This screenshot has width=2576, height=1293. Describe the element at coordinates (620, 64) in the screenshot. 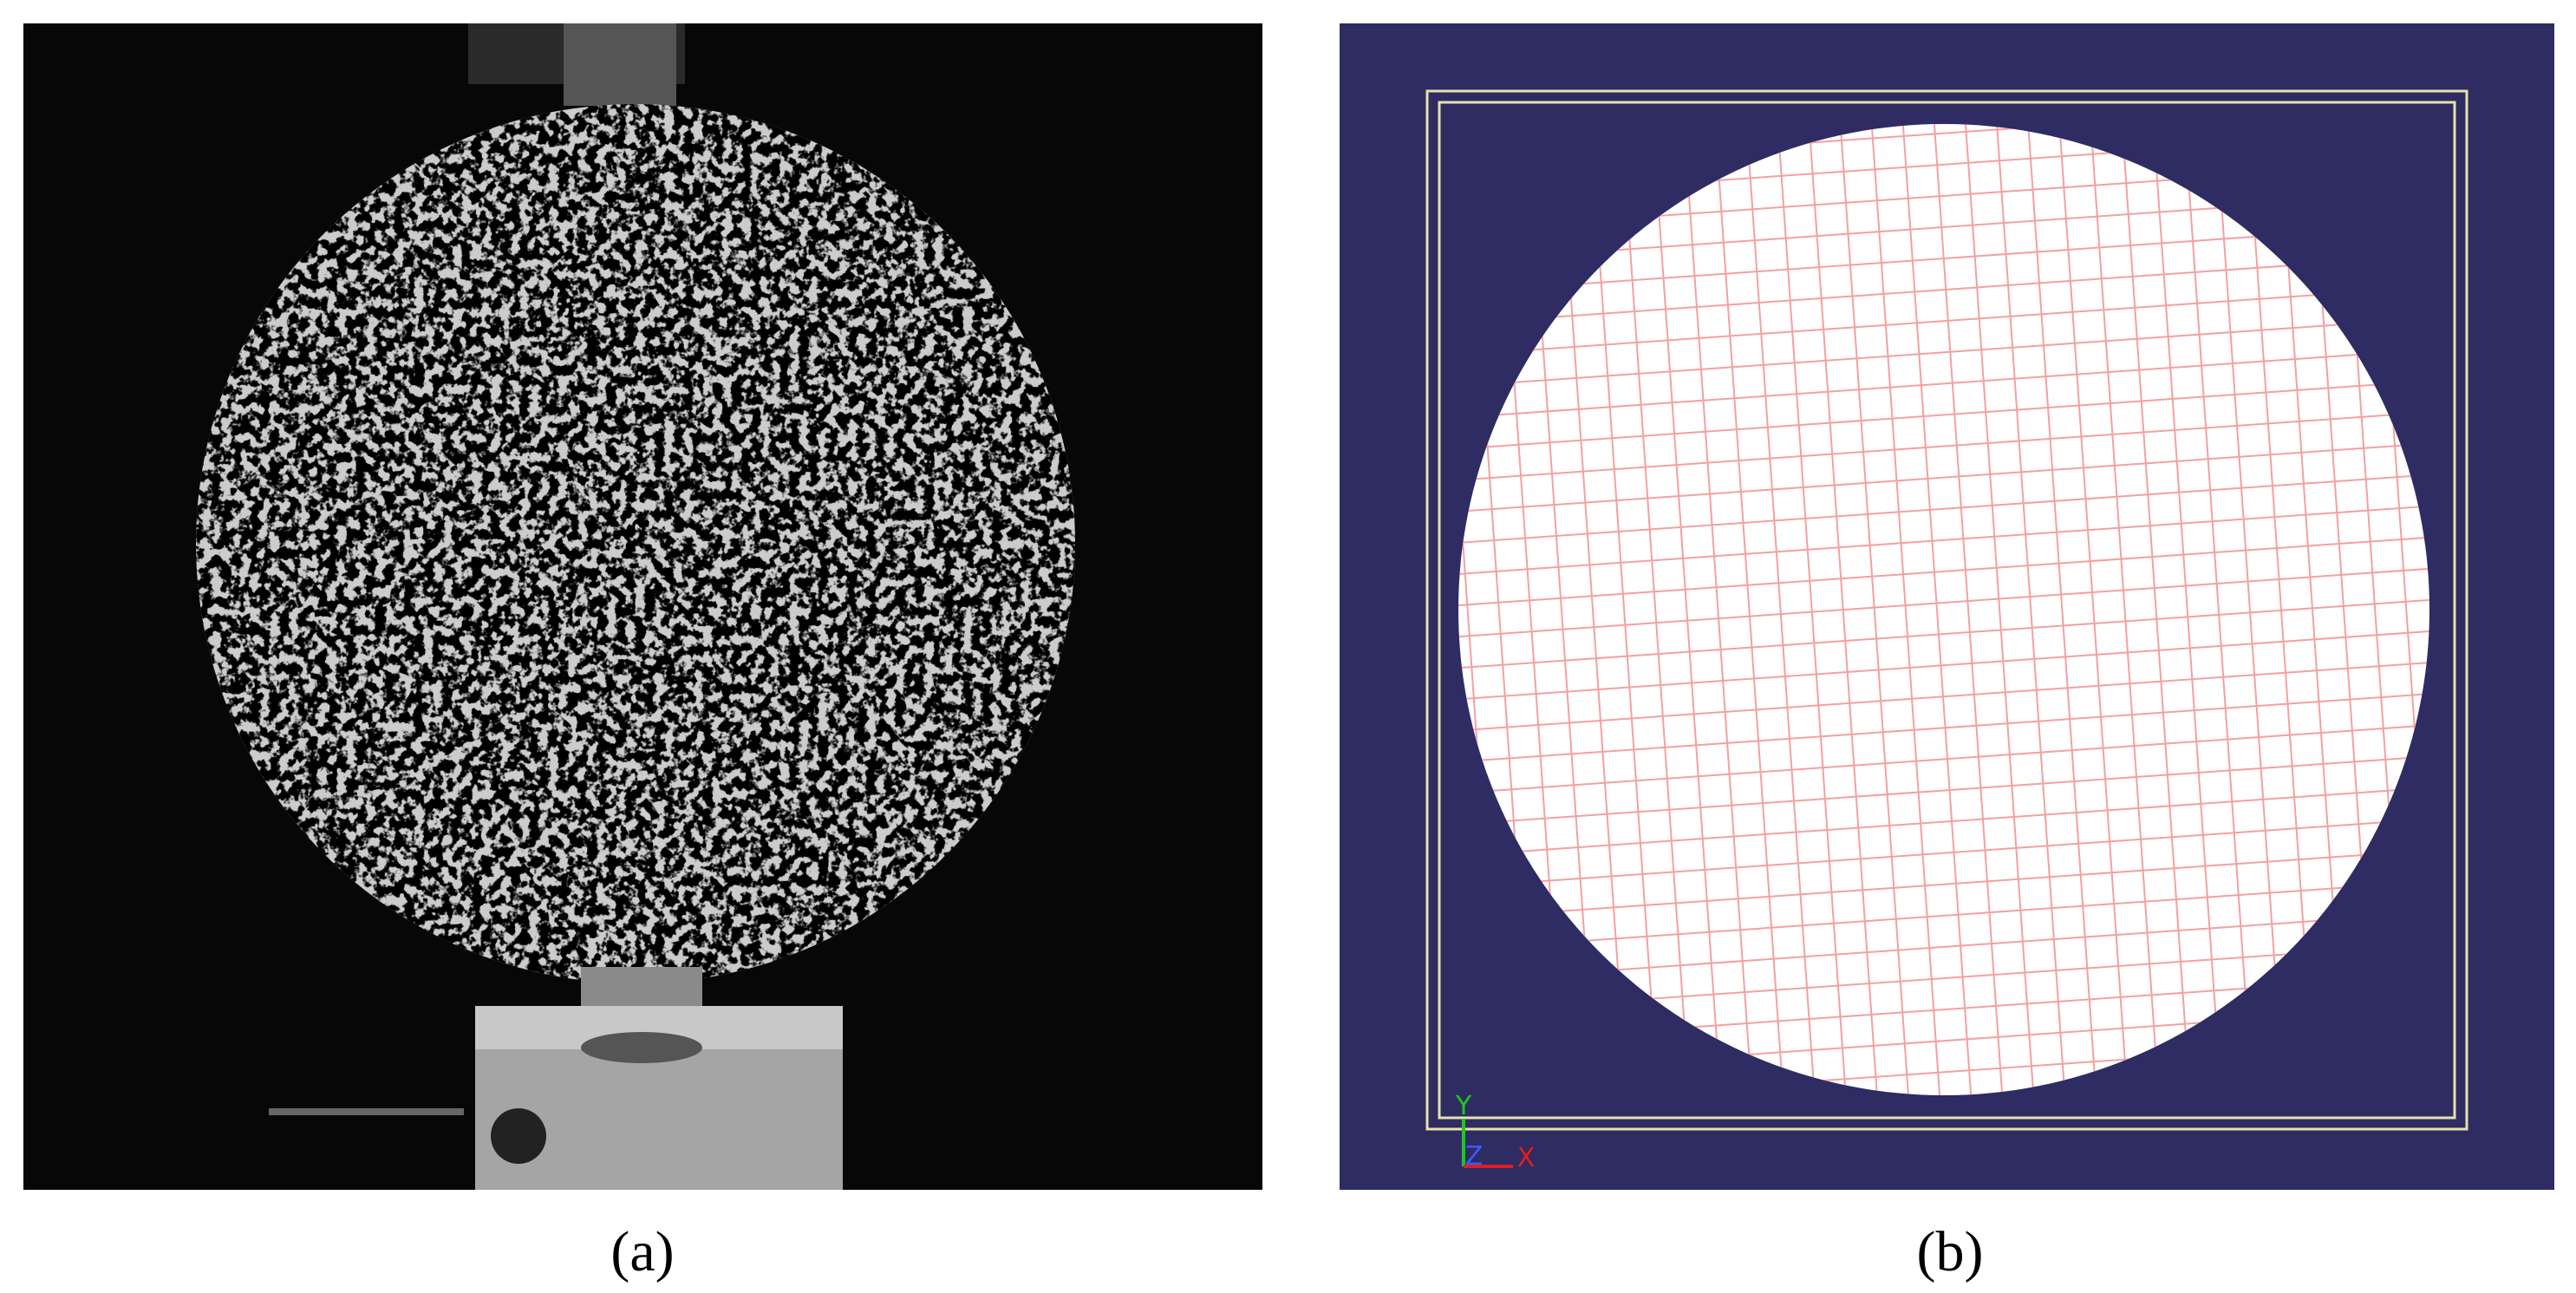

I see `loading-head` at that location.